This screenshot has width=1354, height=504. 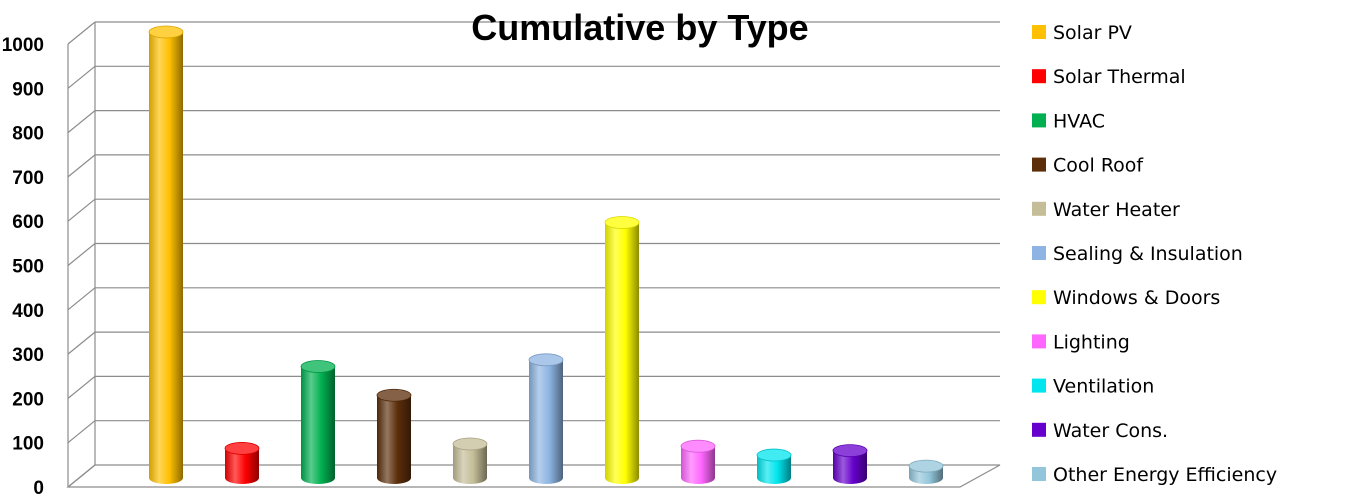 What do you see at coordinates (1098, 166) in the screenshot?
I see `legend-label: Cool Roof` at bounding box center [1098, 166].